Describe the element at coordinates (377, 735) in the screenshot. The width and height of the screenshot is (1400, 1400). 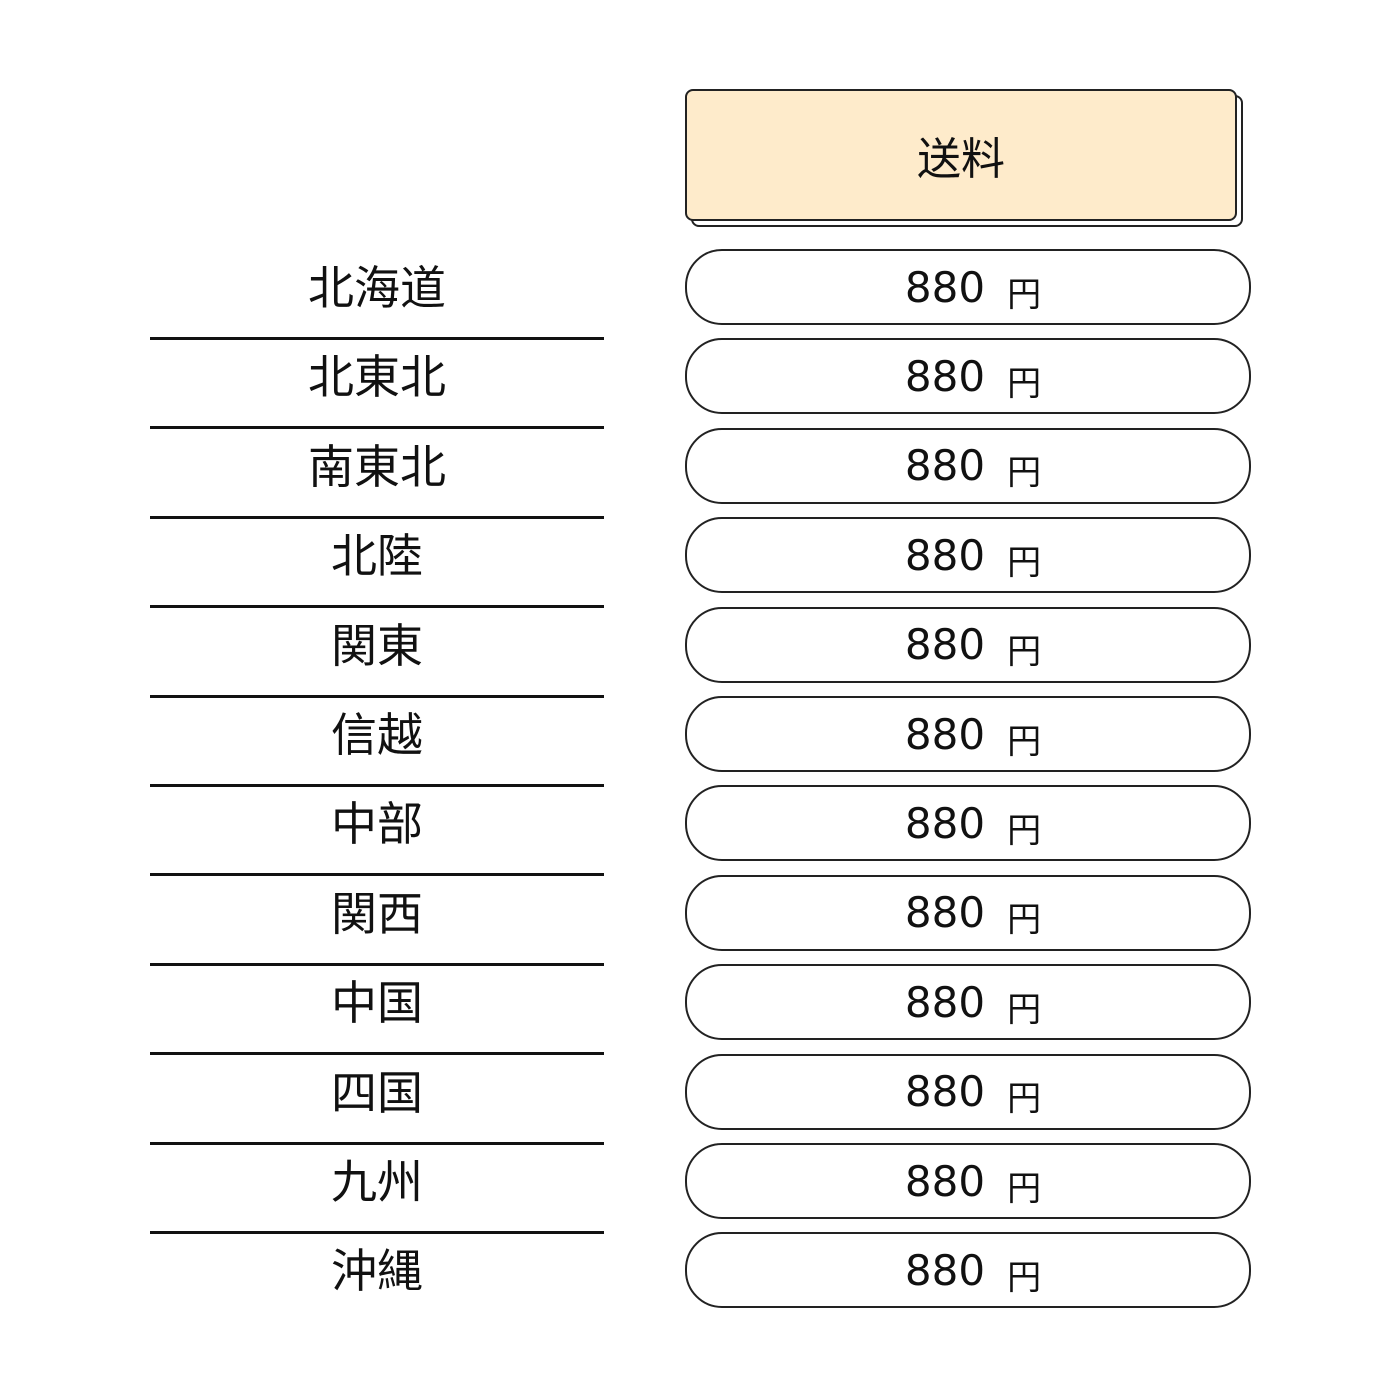
I see `region-label: 信越` at that location.